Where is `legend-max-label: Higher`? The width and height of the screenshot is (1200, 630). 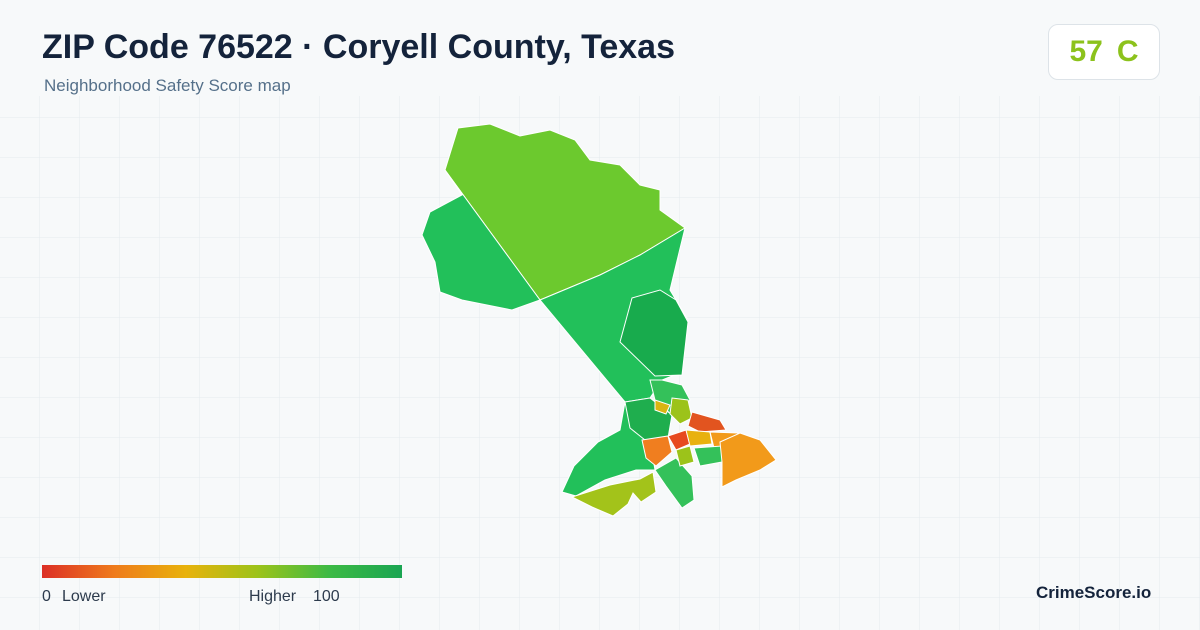
legend-max-label: Higher is located at coordinates (273, 596).